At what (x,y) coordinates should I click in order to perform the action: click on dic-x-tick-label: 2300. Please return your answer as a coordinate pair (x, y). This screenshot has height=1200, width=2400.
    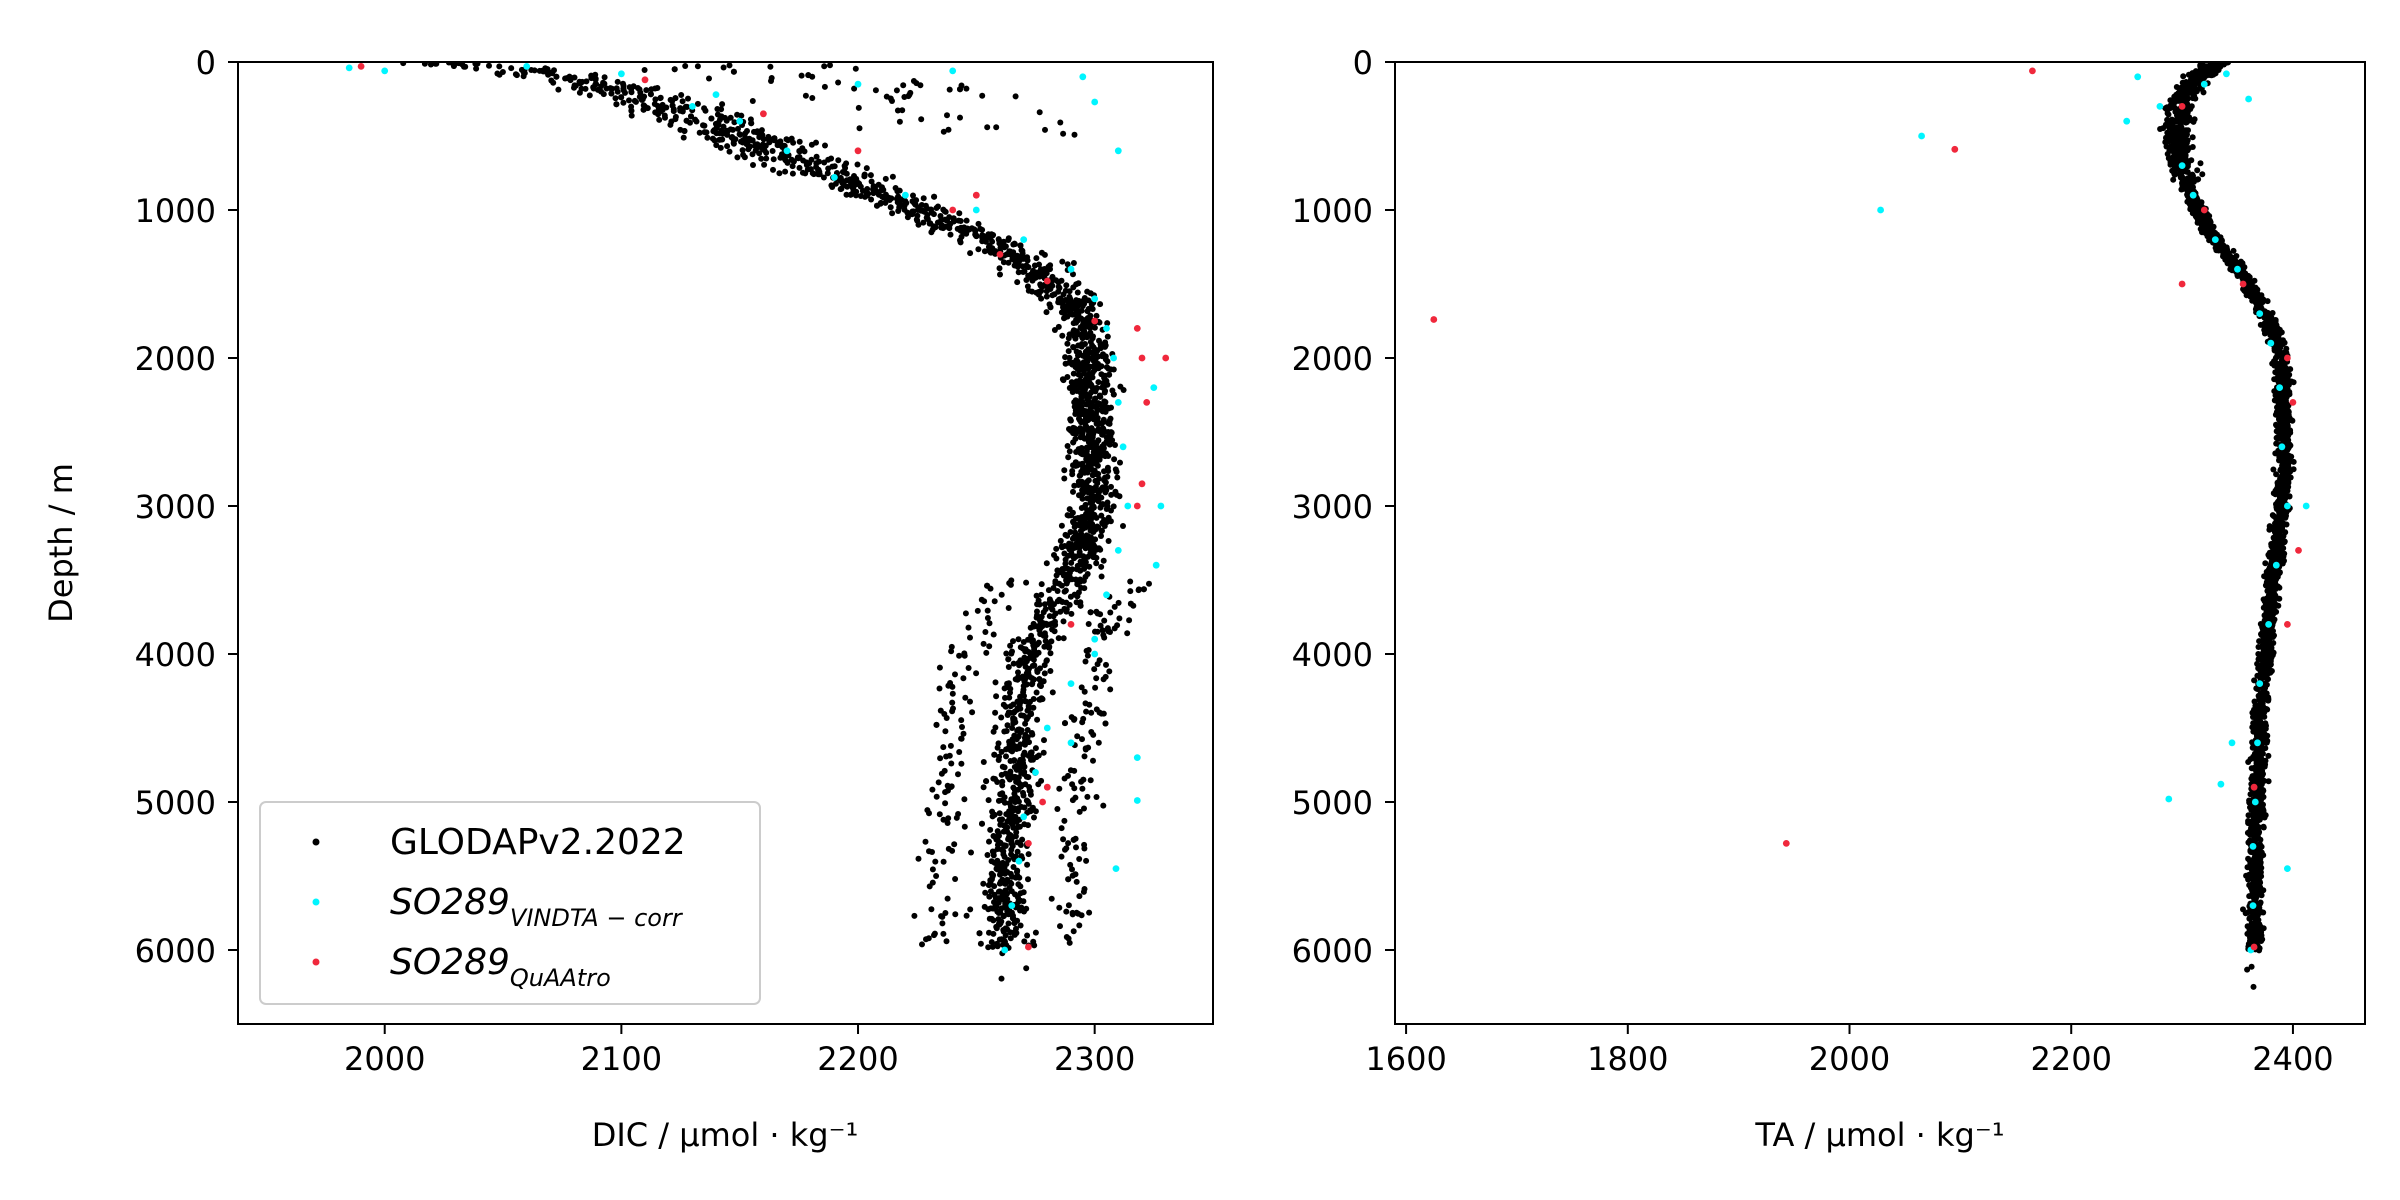
    Looking at the image, I should click on (1094, 1059).